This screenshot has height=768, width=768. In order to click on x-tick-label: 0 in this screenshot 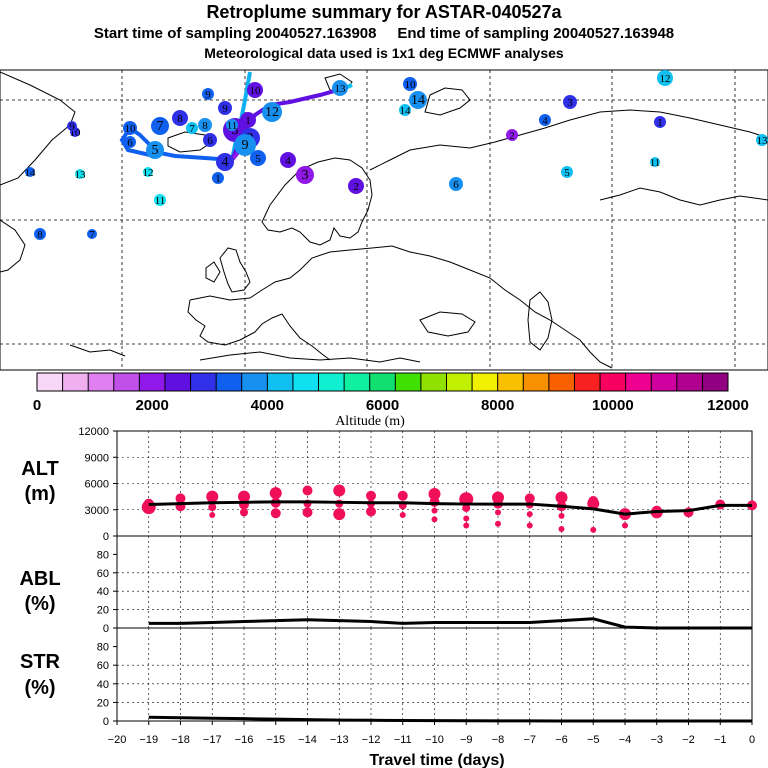, I will do `click(752, 740)`.